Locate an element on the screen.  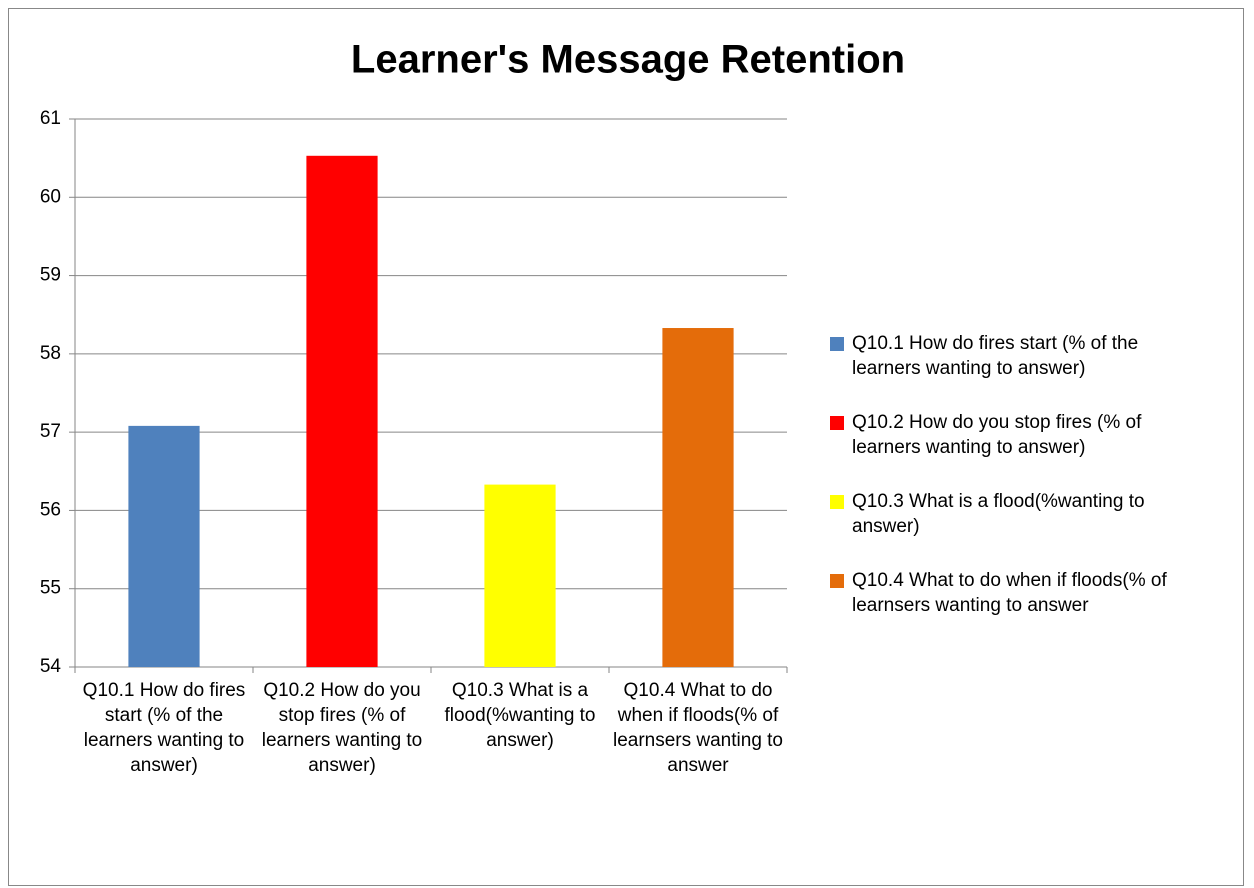
chart-title: Learner's Message Retention is located at coordinates (628, 60).